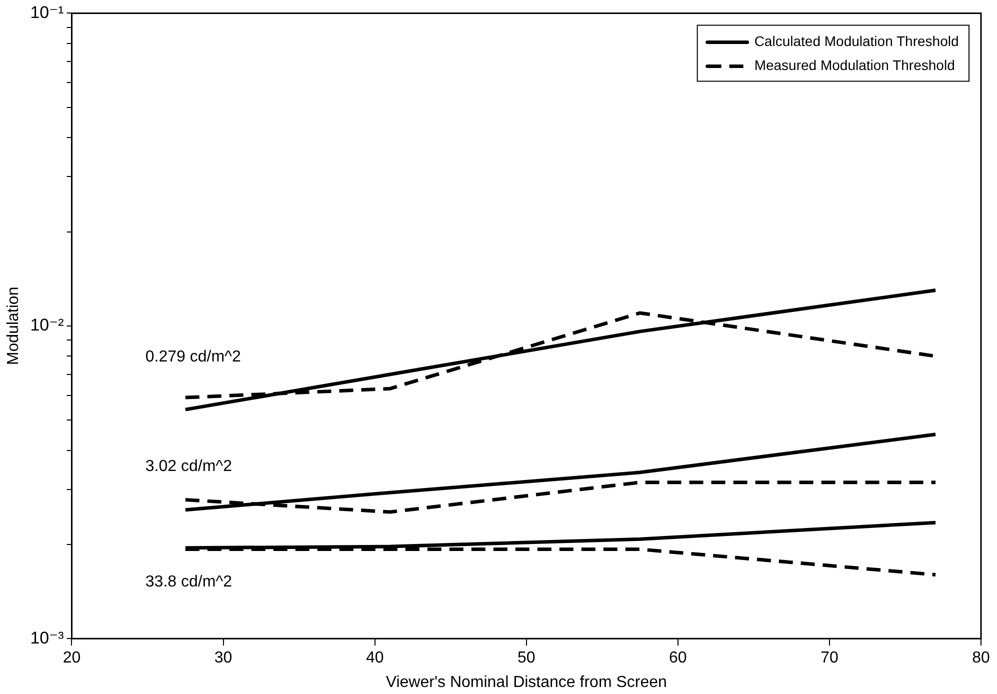 Image resolution: width=997 pixels, height=694 pixels. I want to click on y-tick-label: 10⁻³, so click(47, 638).